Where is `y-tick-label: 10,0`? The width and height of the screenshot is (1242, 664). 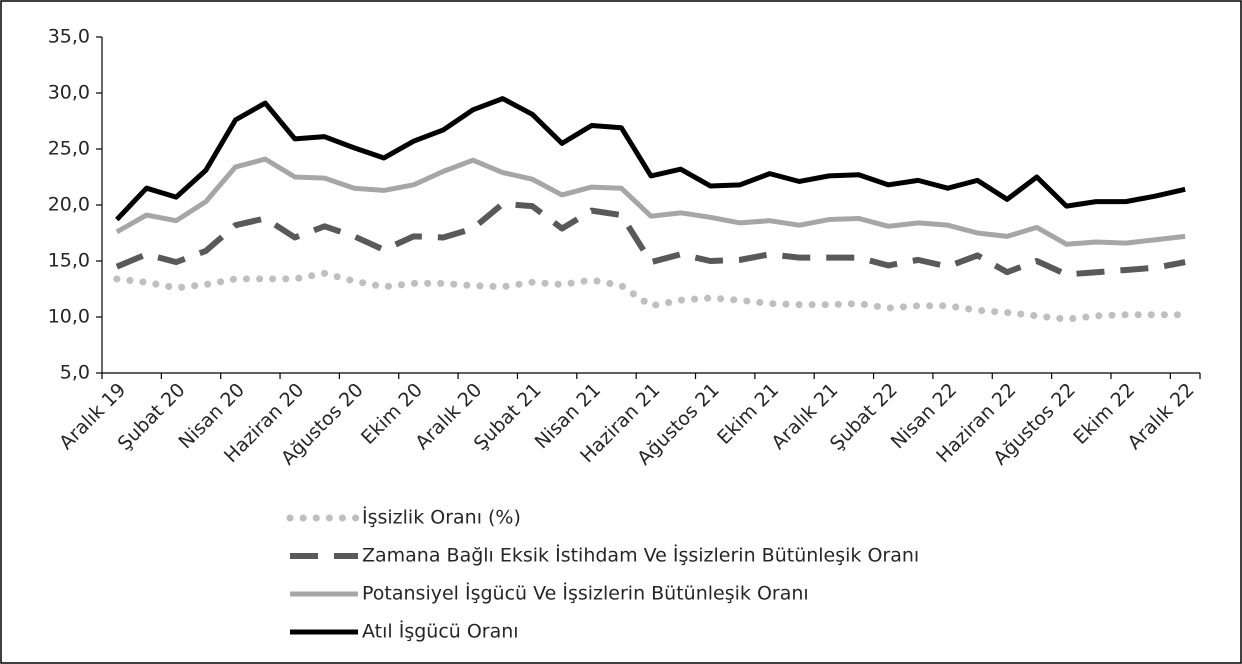
y-tick-label: 10,0 is located at coordinates (69, 317).